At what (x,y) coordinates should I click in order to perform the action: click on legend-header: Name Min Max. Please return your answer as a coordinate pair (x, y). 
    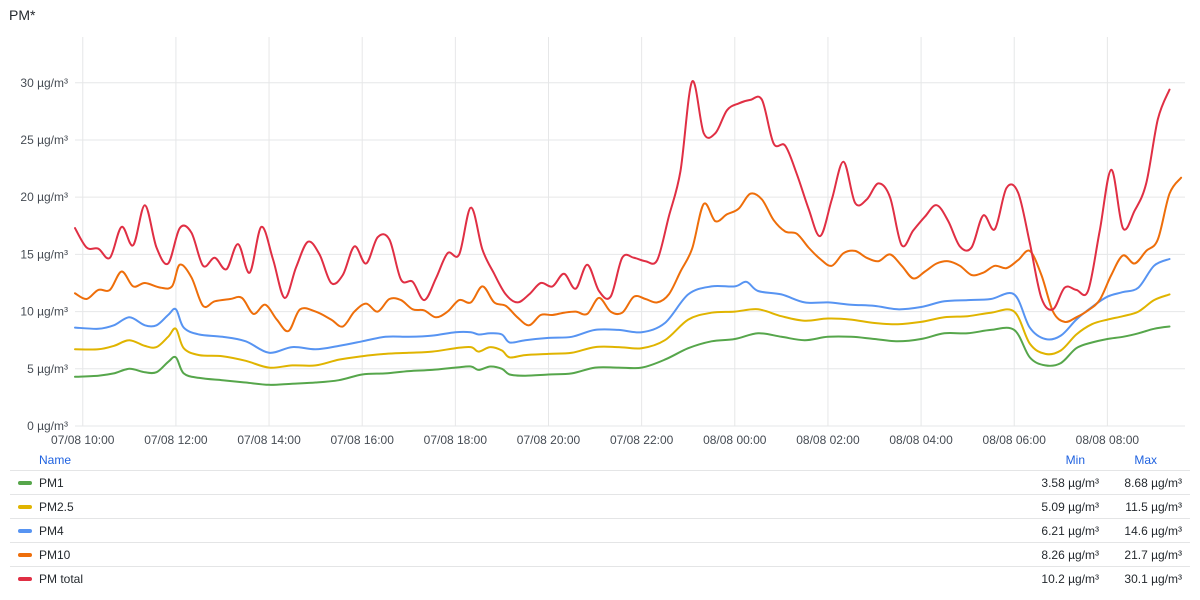
    Looking at the image, I should click on (600, 460).